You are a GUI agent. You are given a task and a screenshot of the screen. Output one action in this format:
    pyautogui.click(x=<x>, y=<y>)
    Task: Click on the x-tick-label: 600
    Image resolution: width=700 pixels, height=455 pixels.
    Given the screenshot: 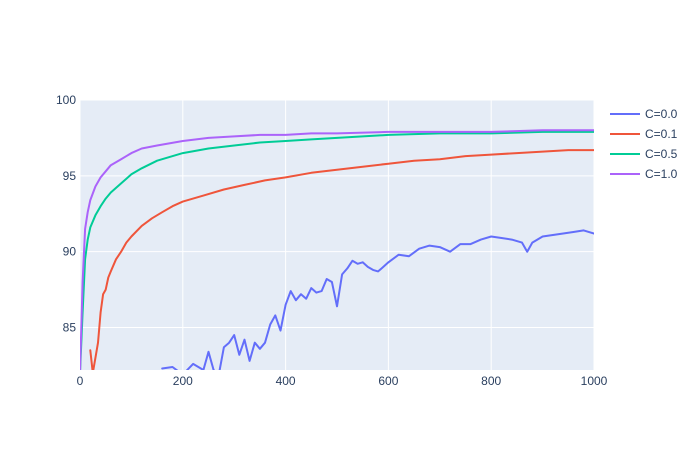 What is the action you would take?
    pyautogui.click(x=388, y=381)
    